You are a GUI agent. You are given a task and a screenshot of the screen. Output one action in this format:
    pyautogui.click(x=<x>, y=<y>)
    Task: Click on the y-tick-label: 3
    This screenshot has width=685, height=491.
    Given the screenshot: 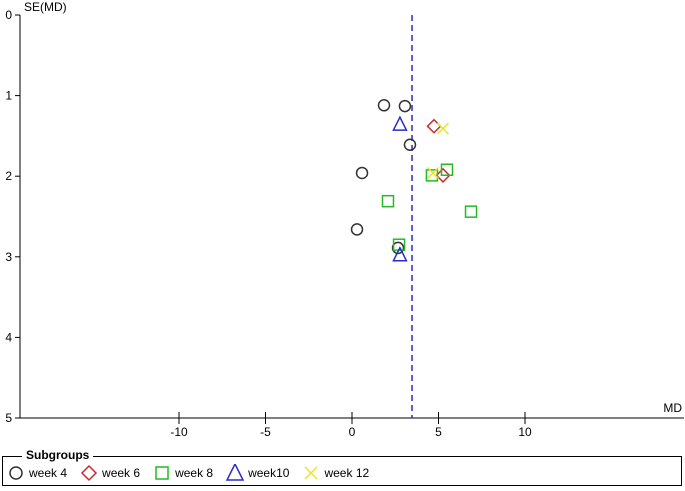 What is the action you would take?
    pyautogui.click(x=8, y=257)
    